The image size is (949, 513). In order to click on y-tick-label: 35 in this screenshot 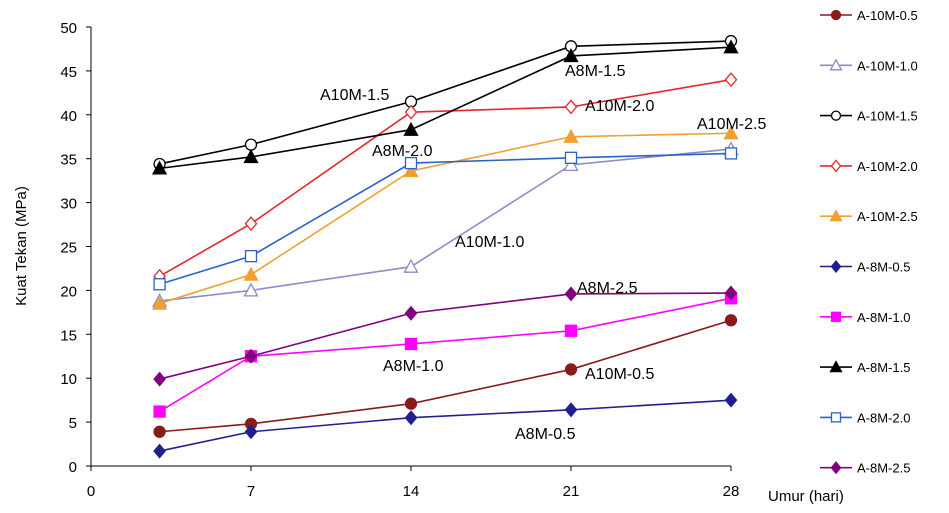, I will do `click(68, 160)`.